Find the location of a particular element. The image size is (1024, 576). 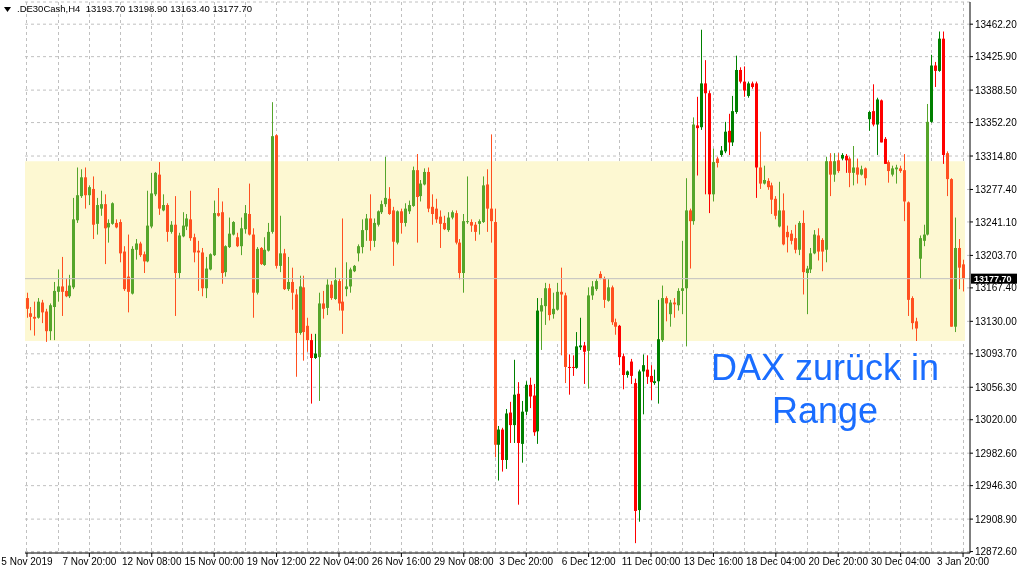

y-tick-label: 13314.80 is located at coordinates (996, 156).